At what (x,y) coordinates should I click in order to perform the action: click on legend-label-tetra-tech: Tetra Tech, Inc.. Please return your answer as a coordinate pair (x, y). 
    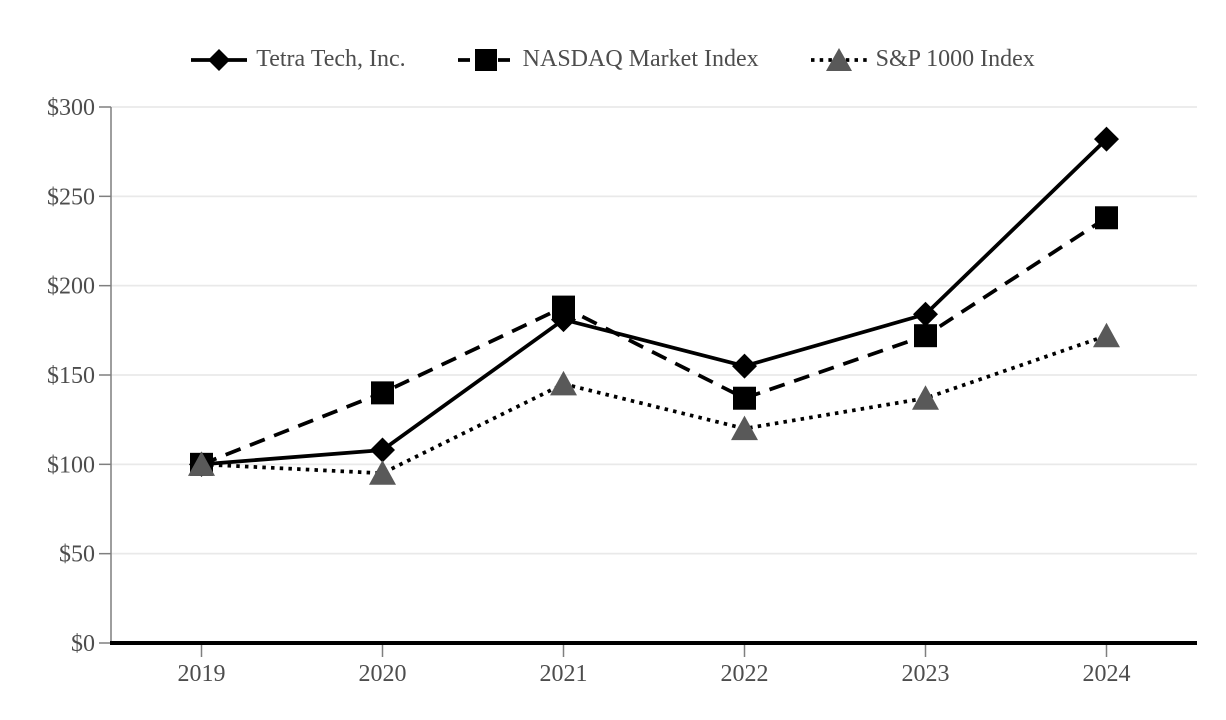
    Looking at the image, I should click on (331, 59).